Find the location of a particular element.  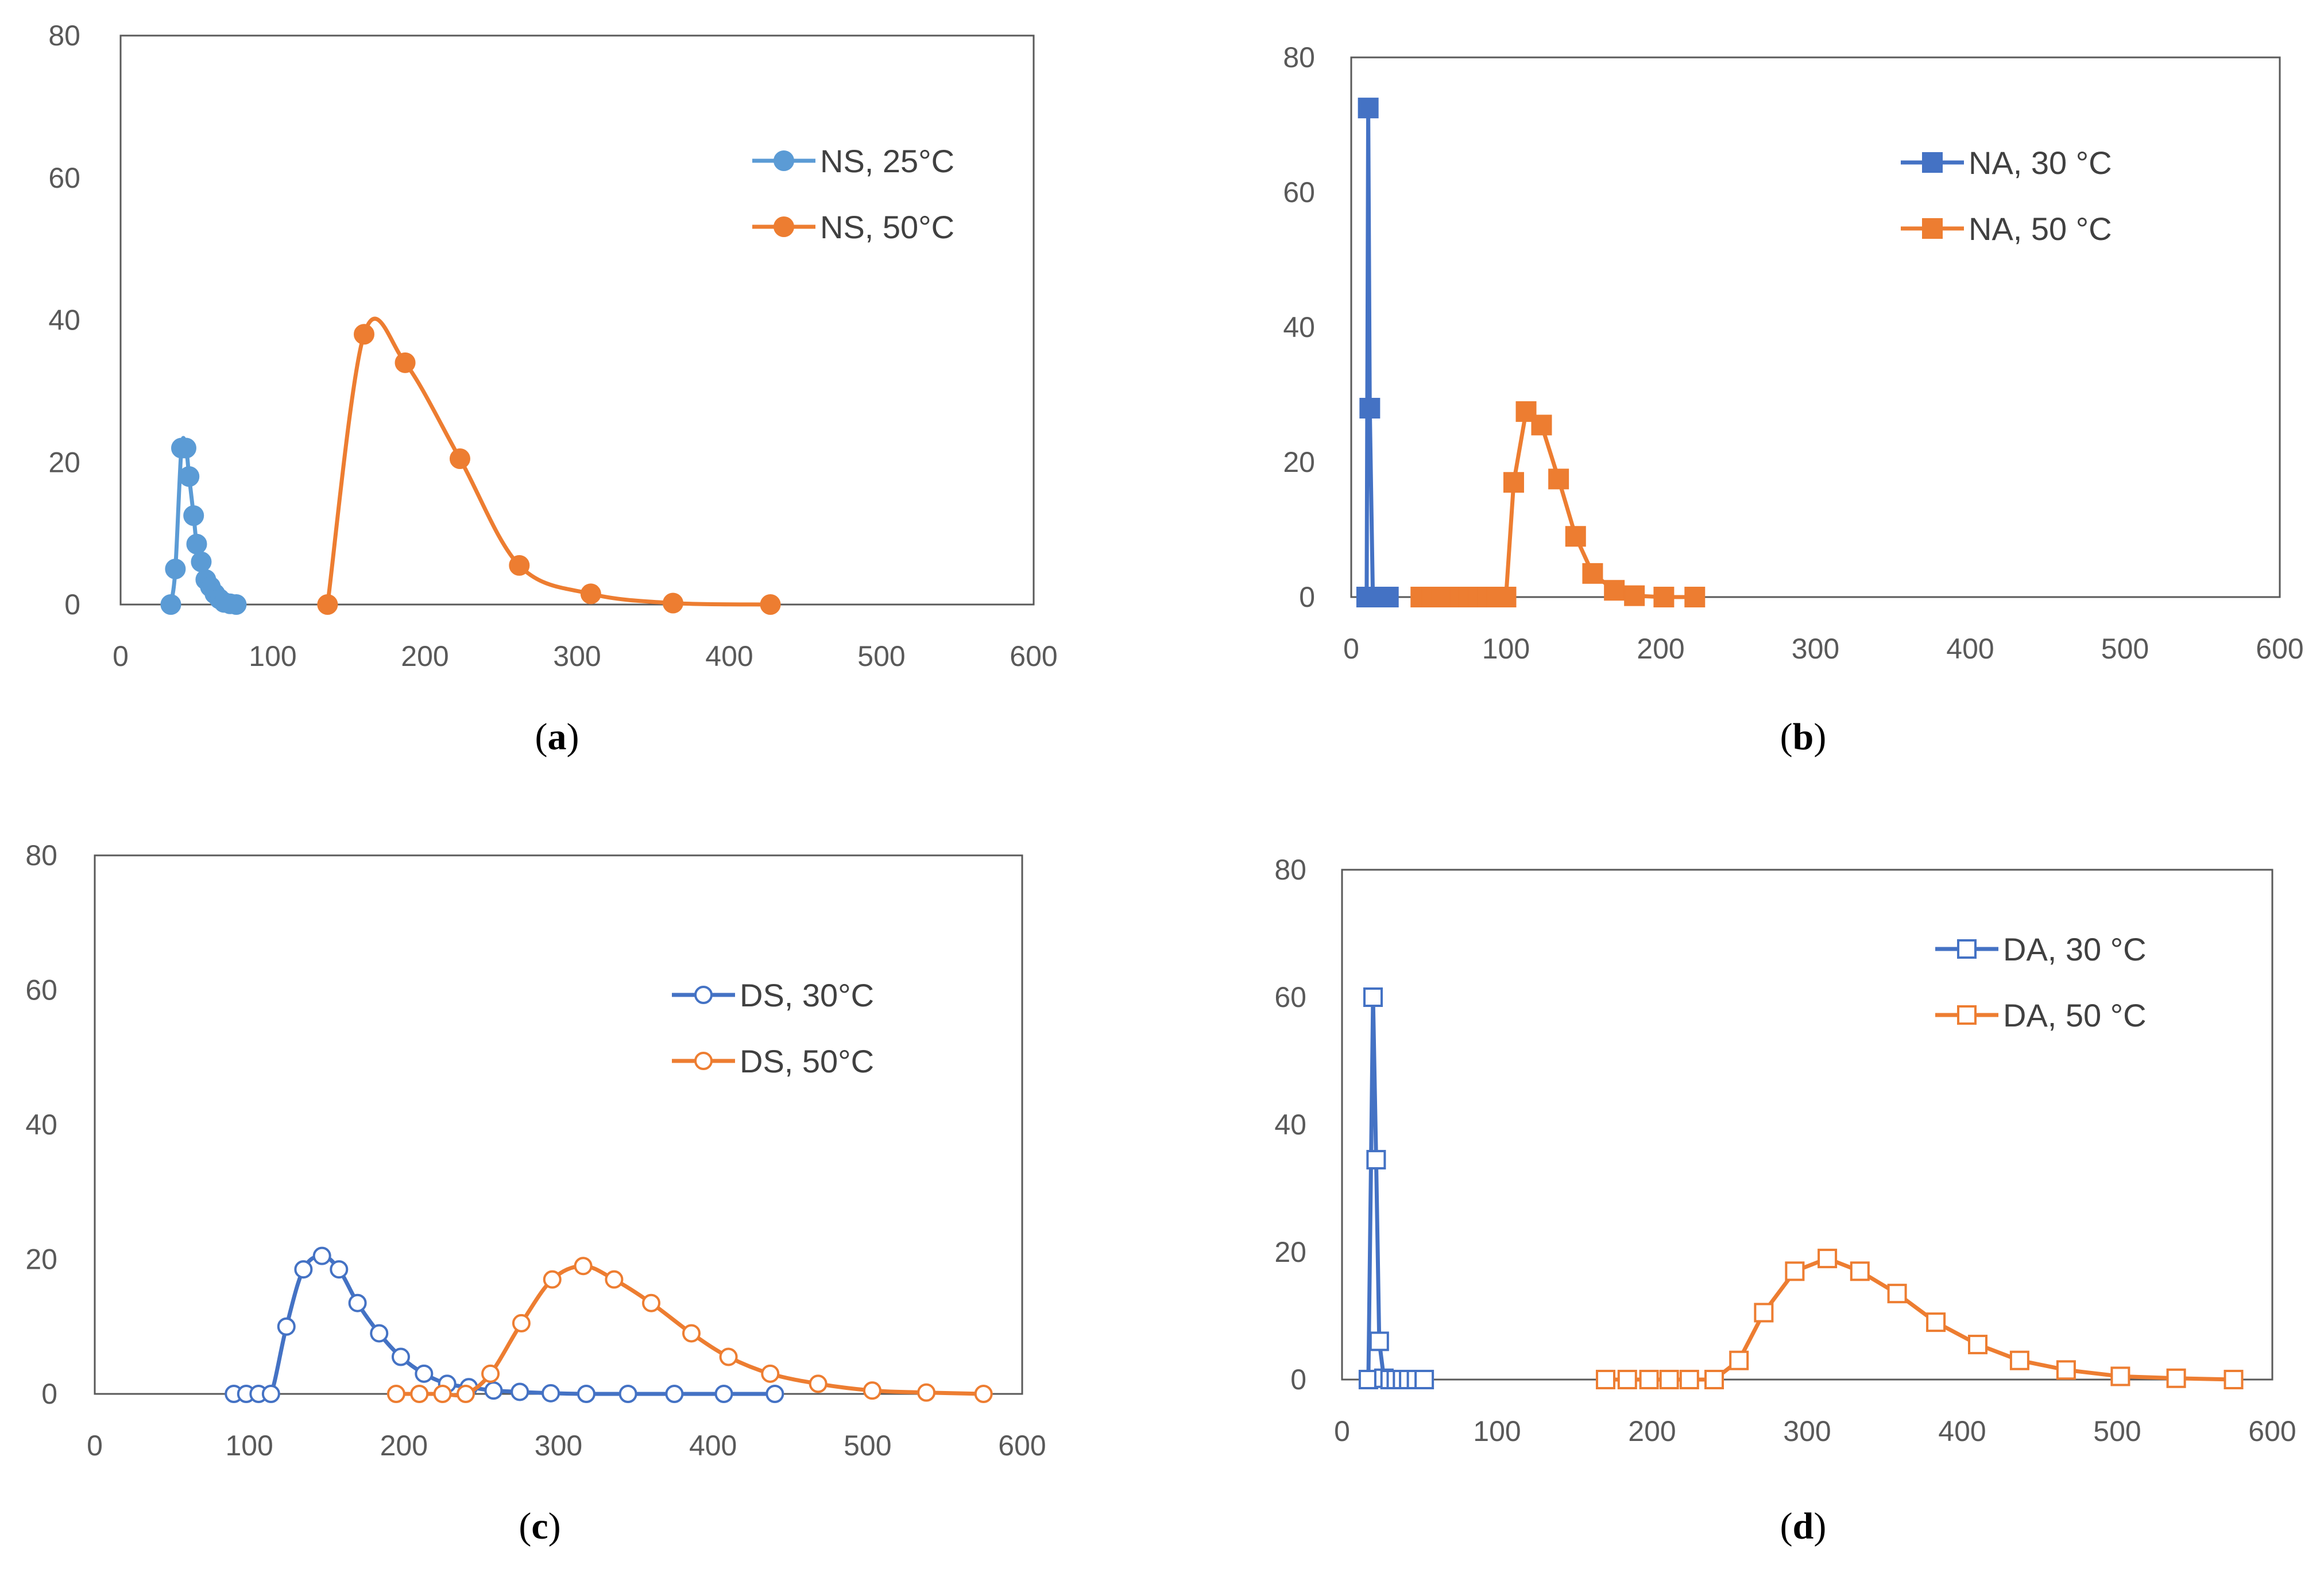

panel-caption: (c) is located at coordinates (539, 1526).